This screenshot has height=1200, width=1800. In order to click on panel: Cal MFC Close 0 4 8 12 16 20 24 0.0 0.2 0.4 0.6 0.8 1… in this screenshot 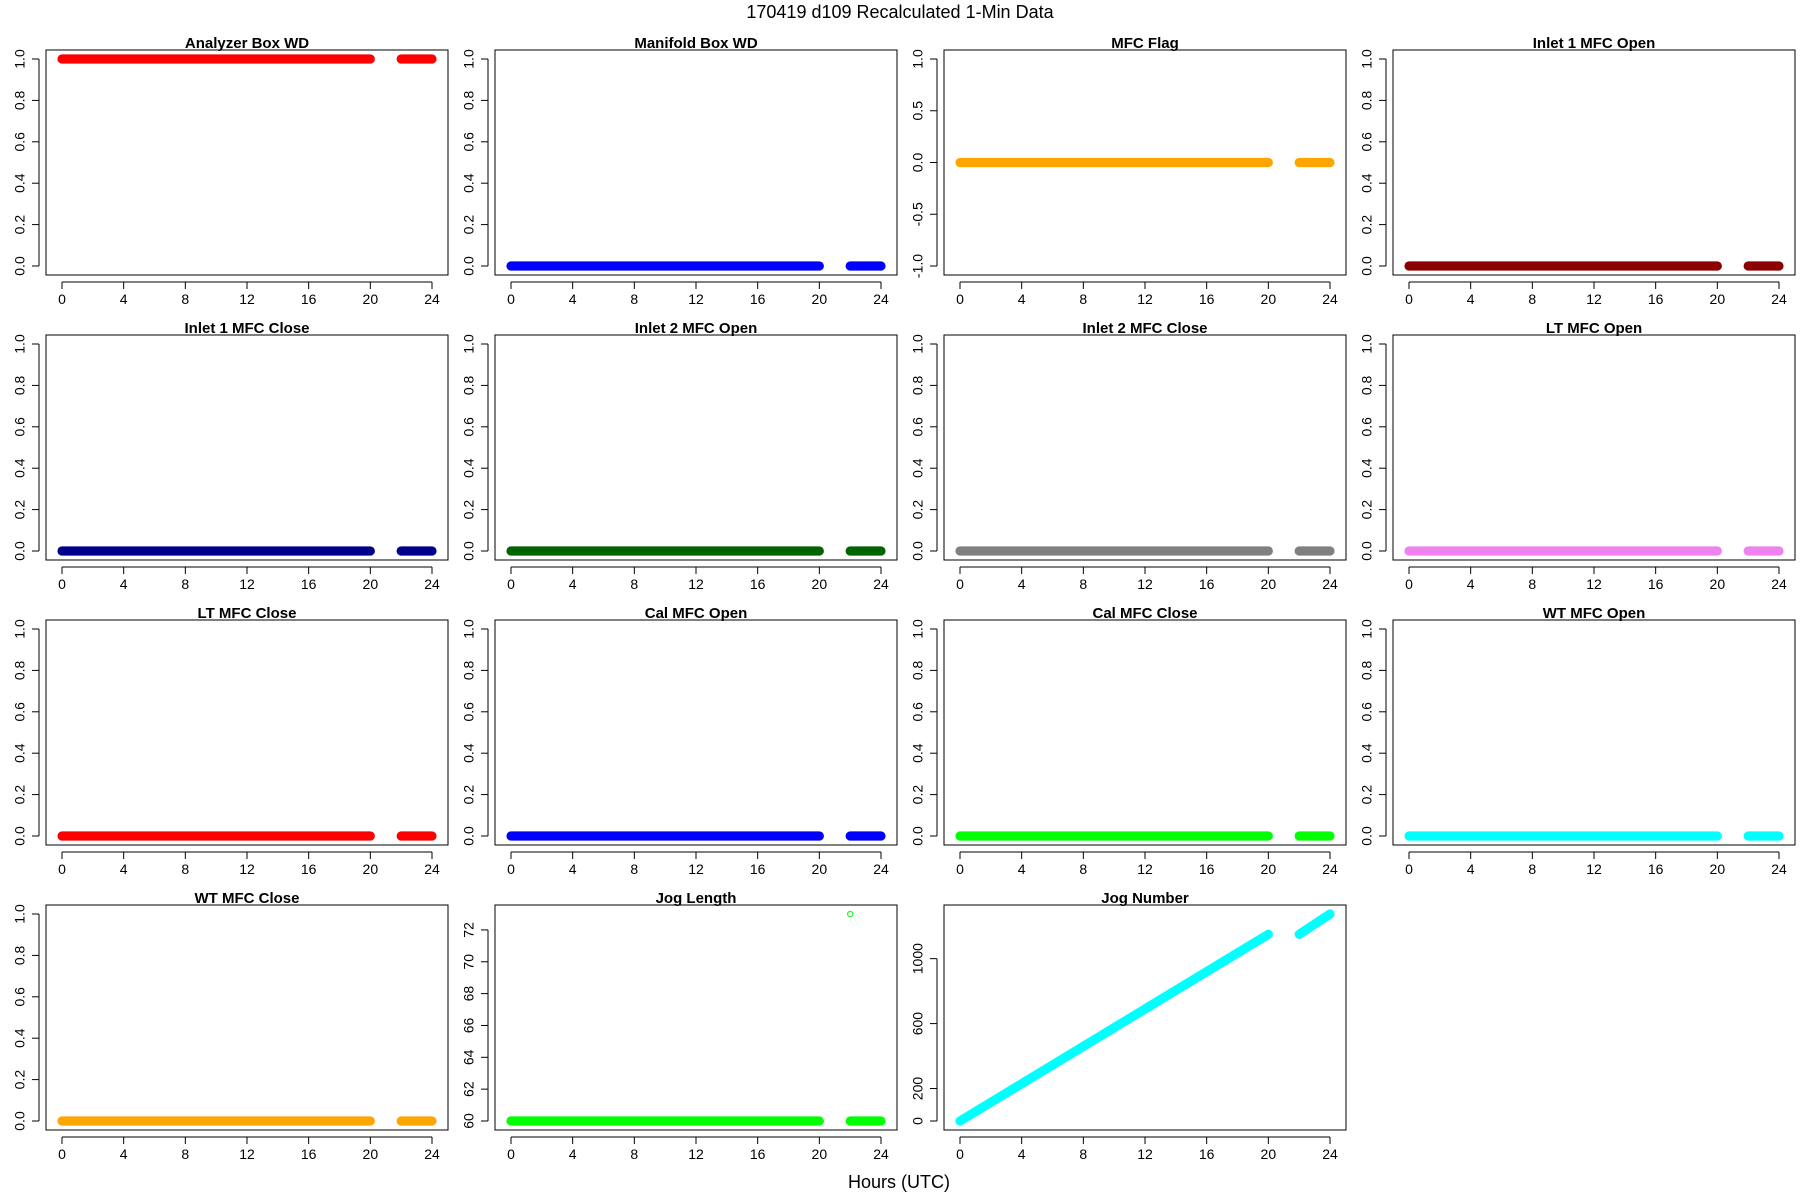, I will do `click(1128, 741)`.